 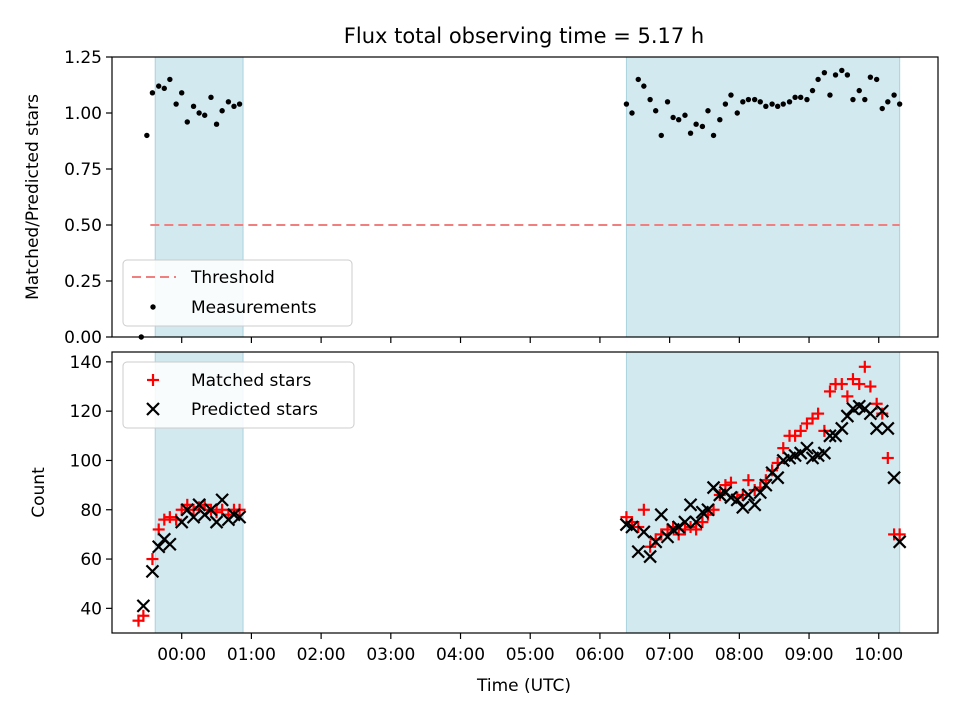 What do you see at coordinates (739, 655) in the screenshot?
I see `x-tick-label: 08:00` at bounding box center [739, 655].